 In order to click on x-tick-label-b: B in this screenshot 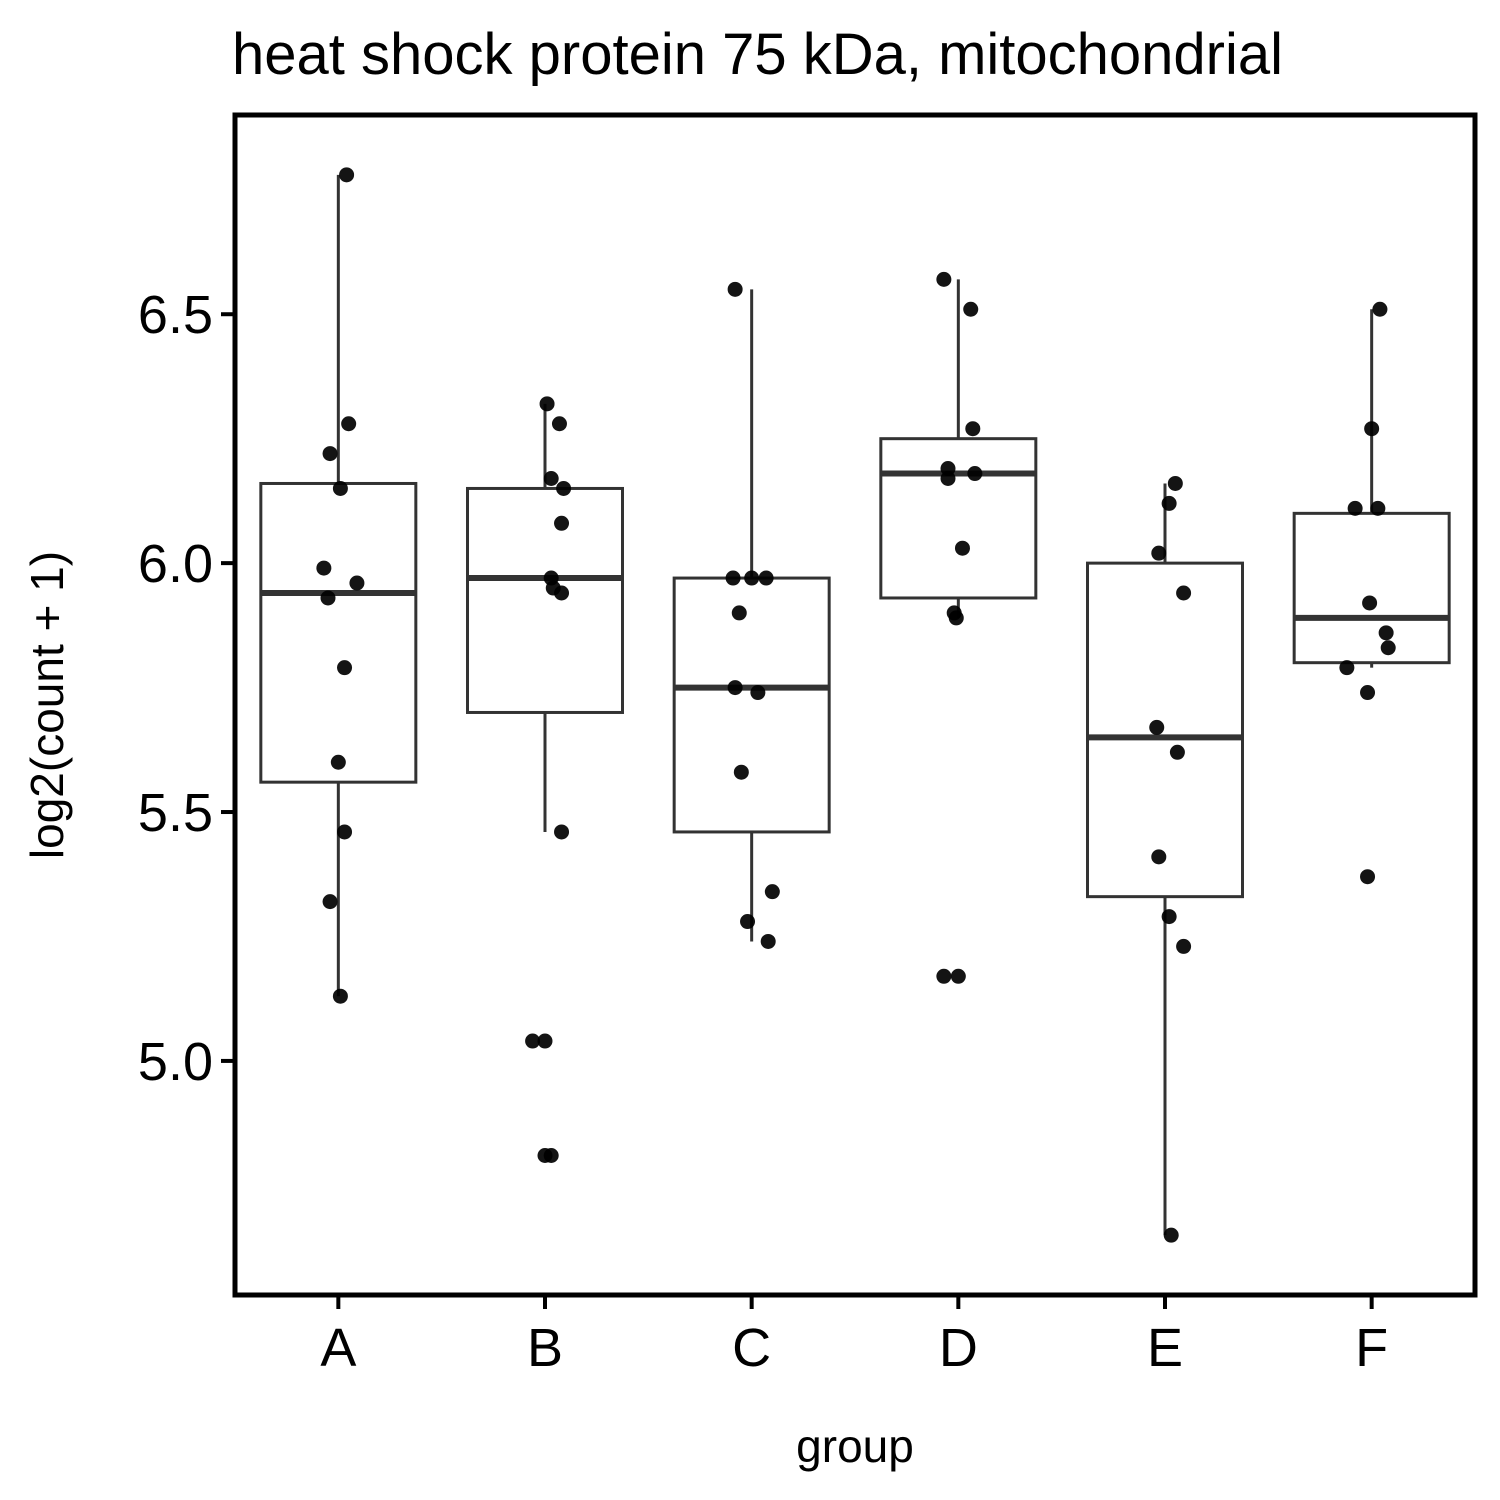, I will do `click(545, 1348)`.